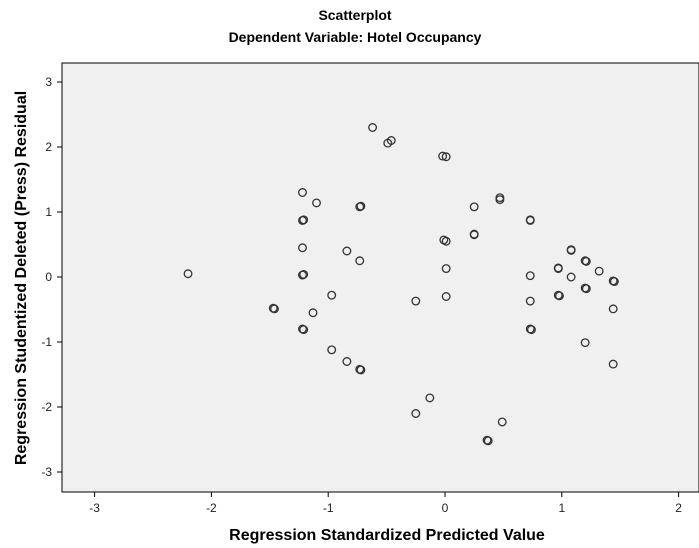  What do you see at coordinates (355, 37) in the screenshot?
I see `chart-subtitle: Dependent Variable: Hotel Occupancy` at bounding box center [355, 37].